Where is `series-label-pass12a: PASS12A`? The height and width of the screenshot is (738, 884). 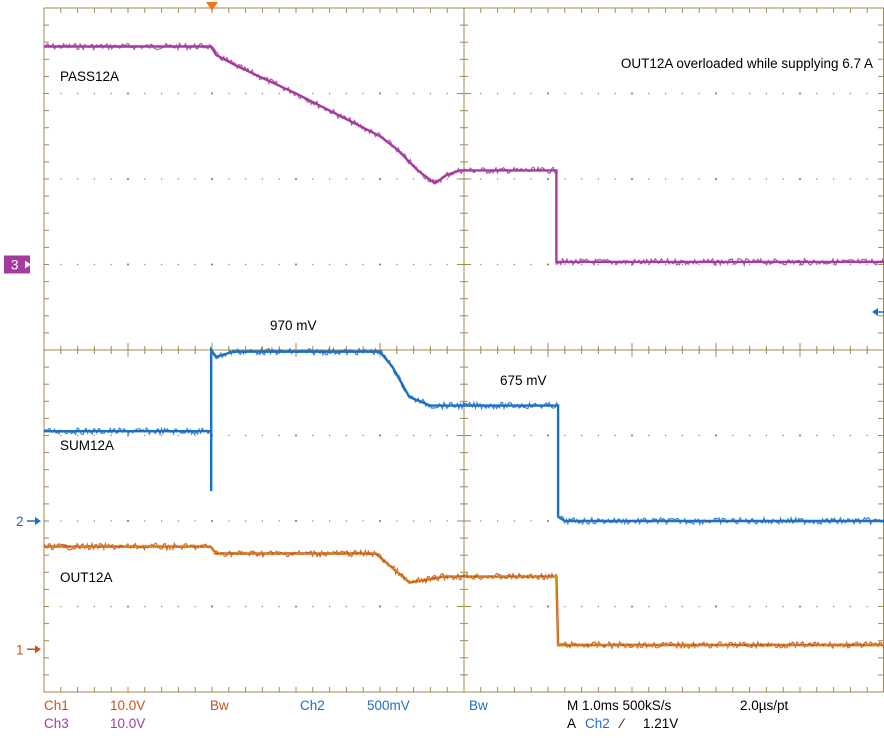 series-label-pass12a: PASS12A is located at coordinates (89, 76).